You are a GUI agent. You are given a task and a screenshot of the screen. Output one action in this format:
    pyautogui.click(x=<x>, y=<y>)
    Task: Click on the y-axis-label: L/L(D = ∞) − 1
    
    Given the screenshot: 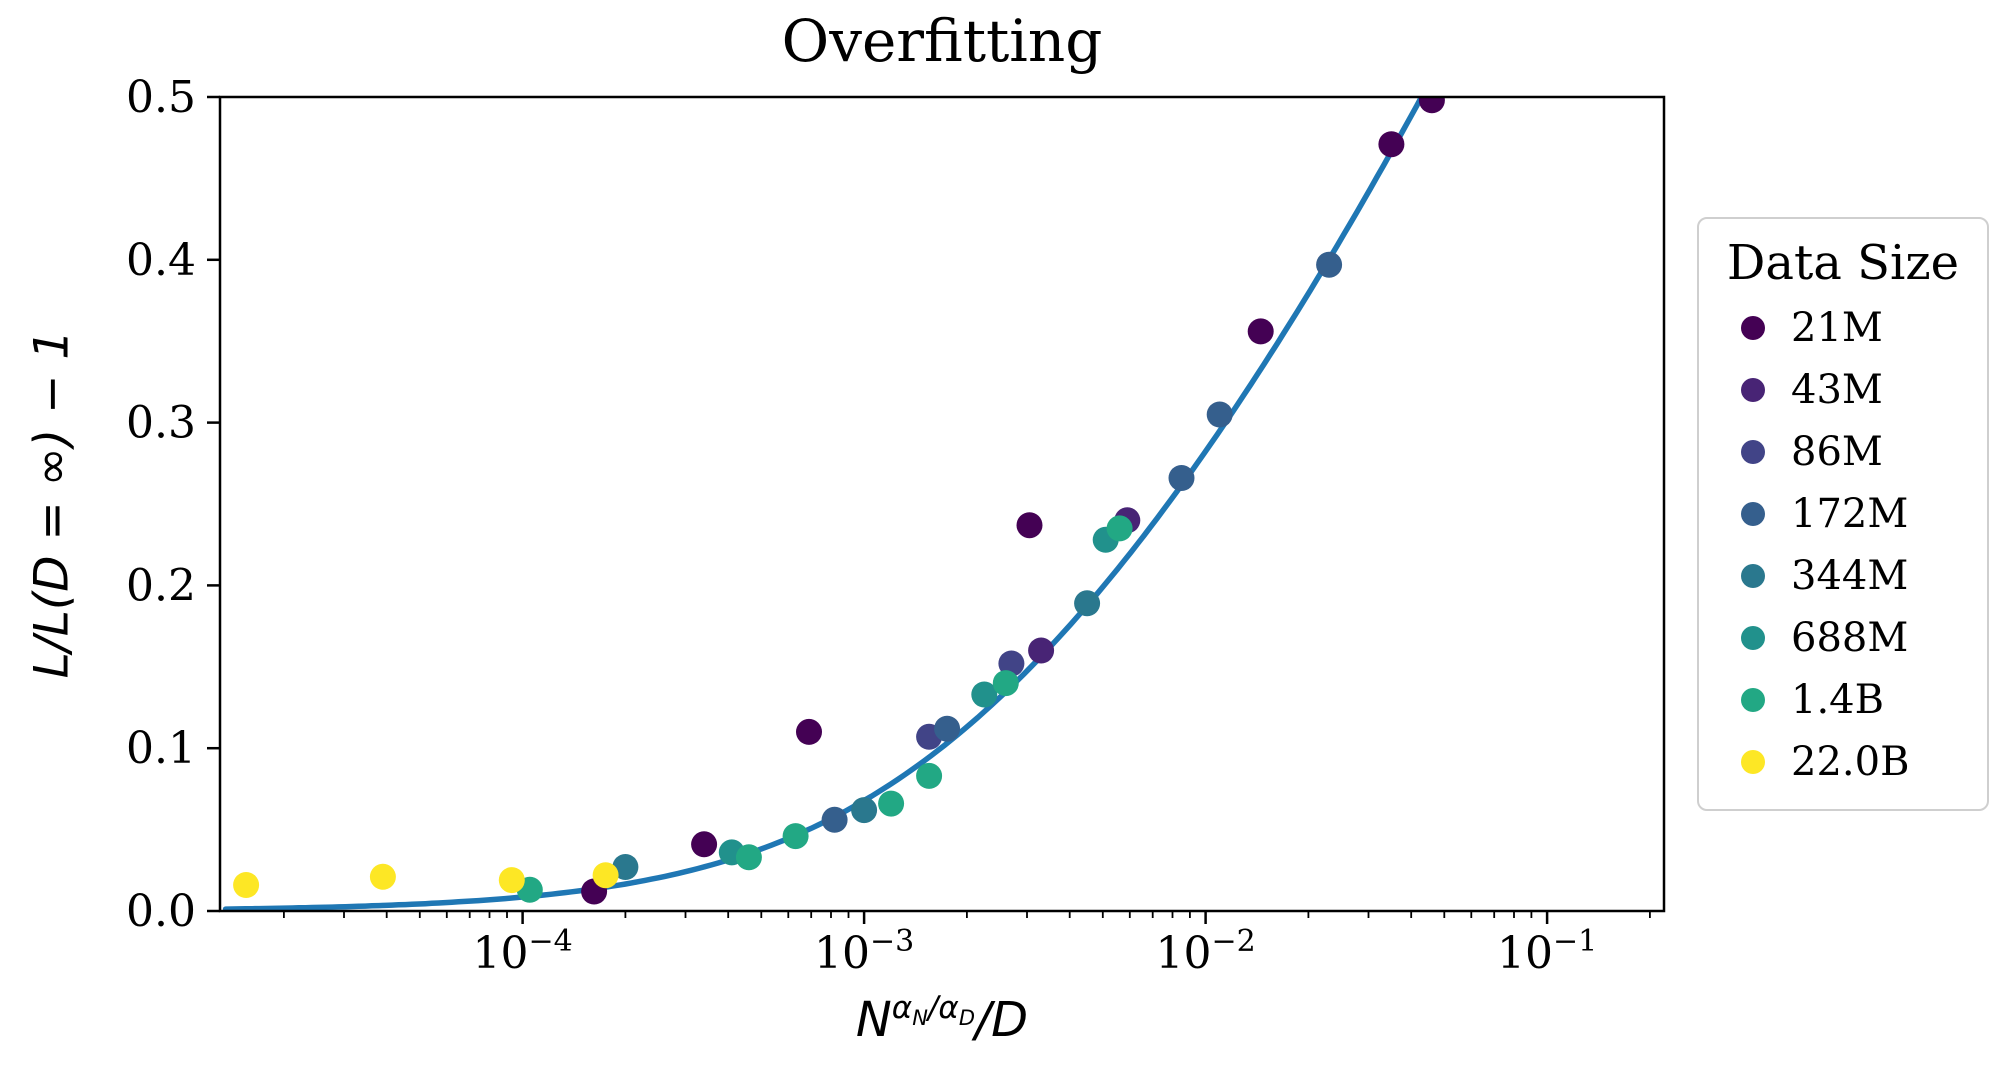 What is the action you would take?
    pyautogui.click(x=52, y=504)
    